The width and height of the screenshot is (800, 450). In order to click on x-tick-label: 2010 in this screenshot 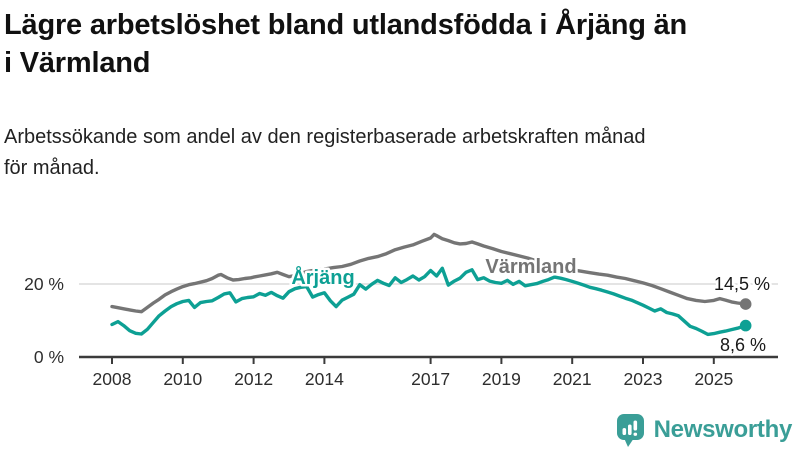, I will do `click(182, 379)`.